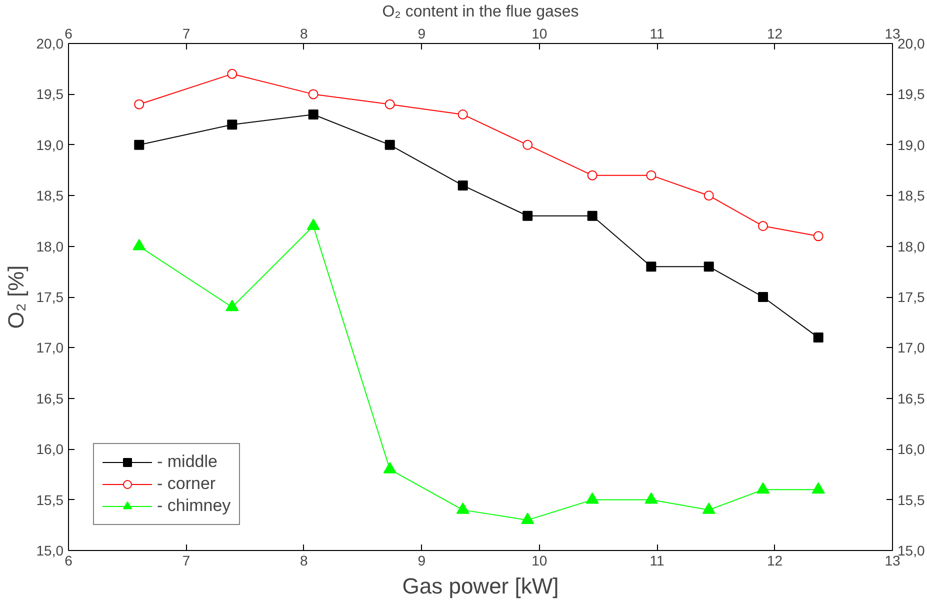 This screenshot has width=927, height=601. What do you see at coordinates (540, 34) in the screenshot?
I see `x2-tick-label: 10` at bounding box center [540, 34].